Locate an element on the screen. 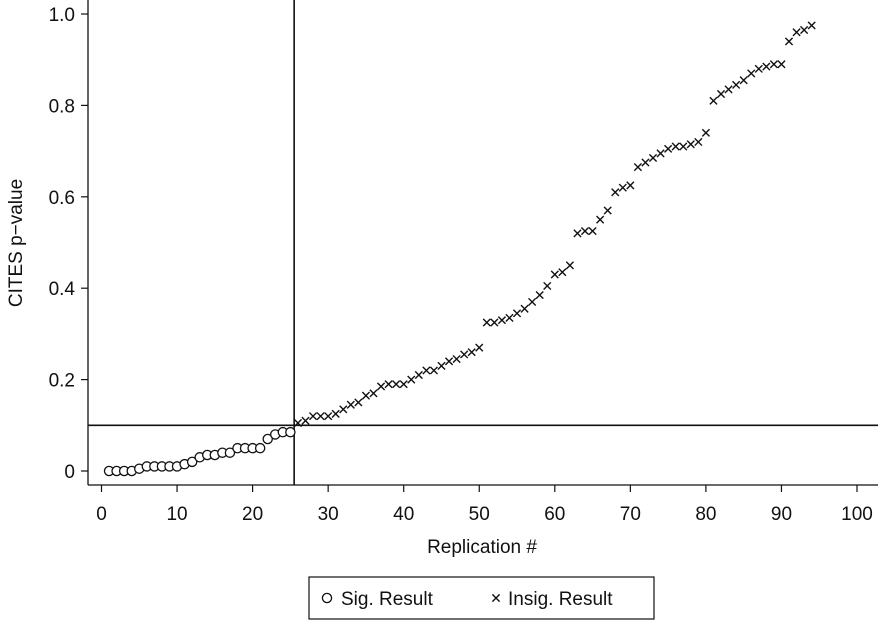 Image resolution: width=883 pixels, height=620 pixels. y-tick-label: 0 is located at coordinates (69, 472).